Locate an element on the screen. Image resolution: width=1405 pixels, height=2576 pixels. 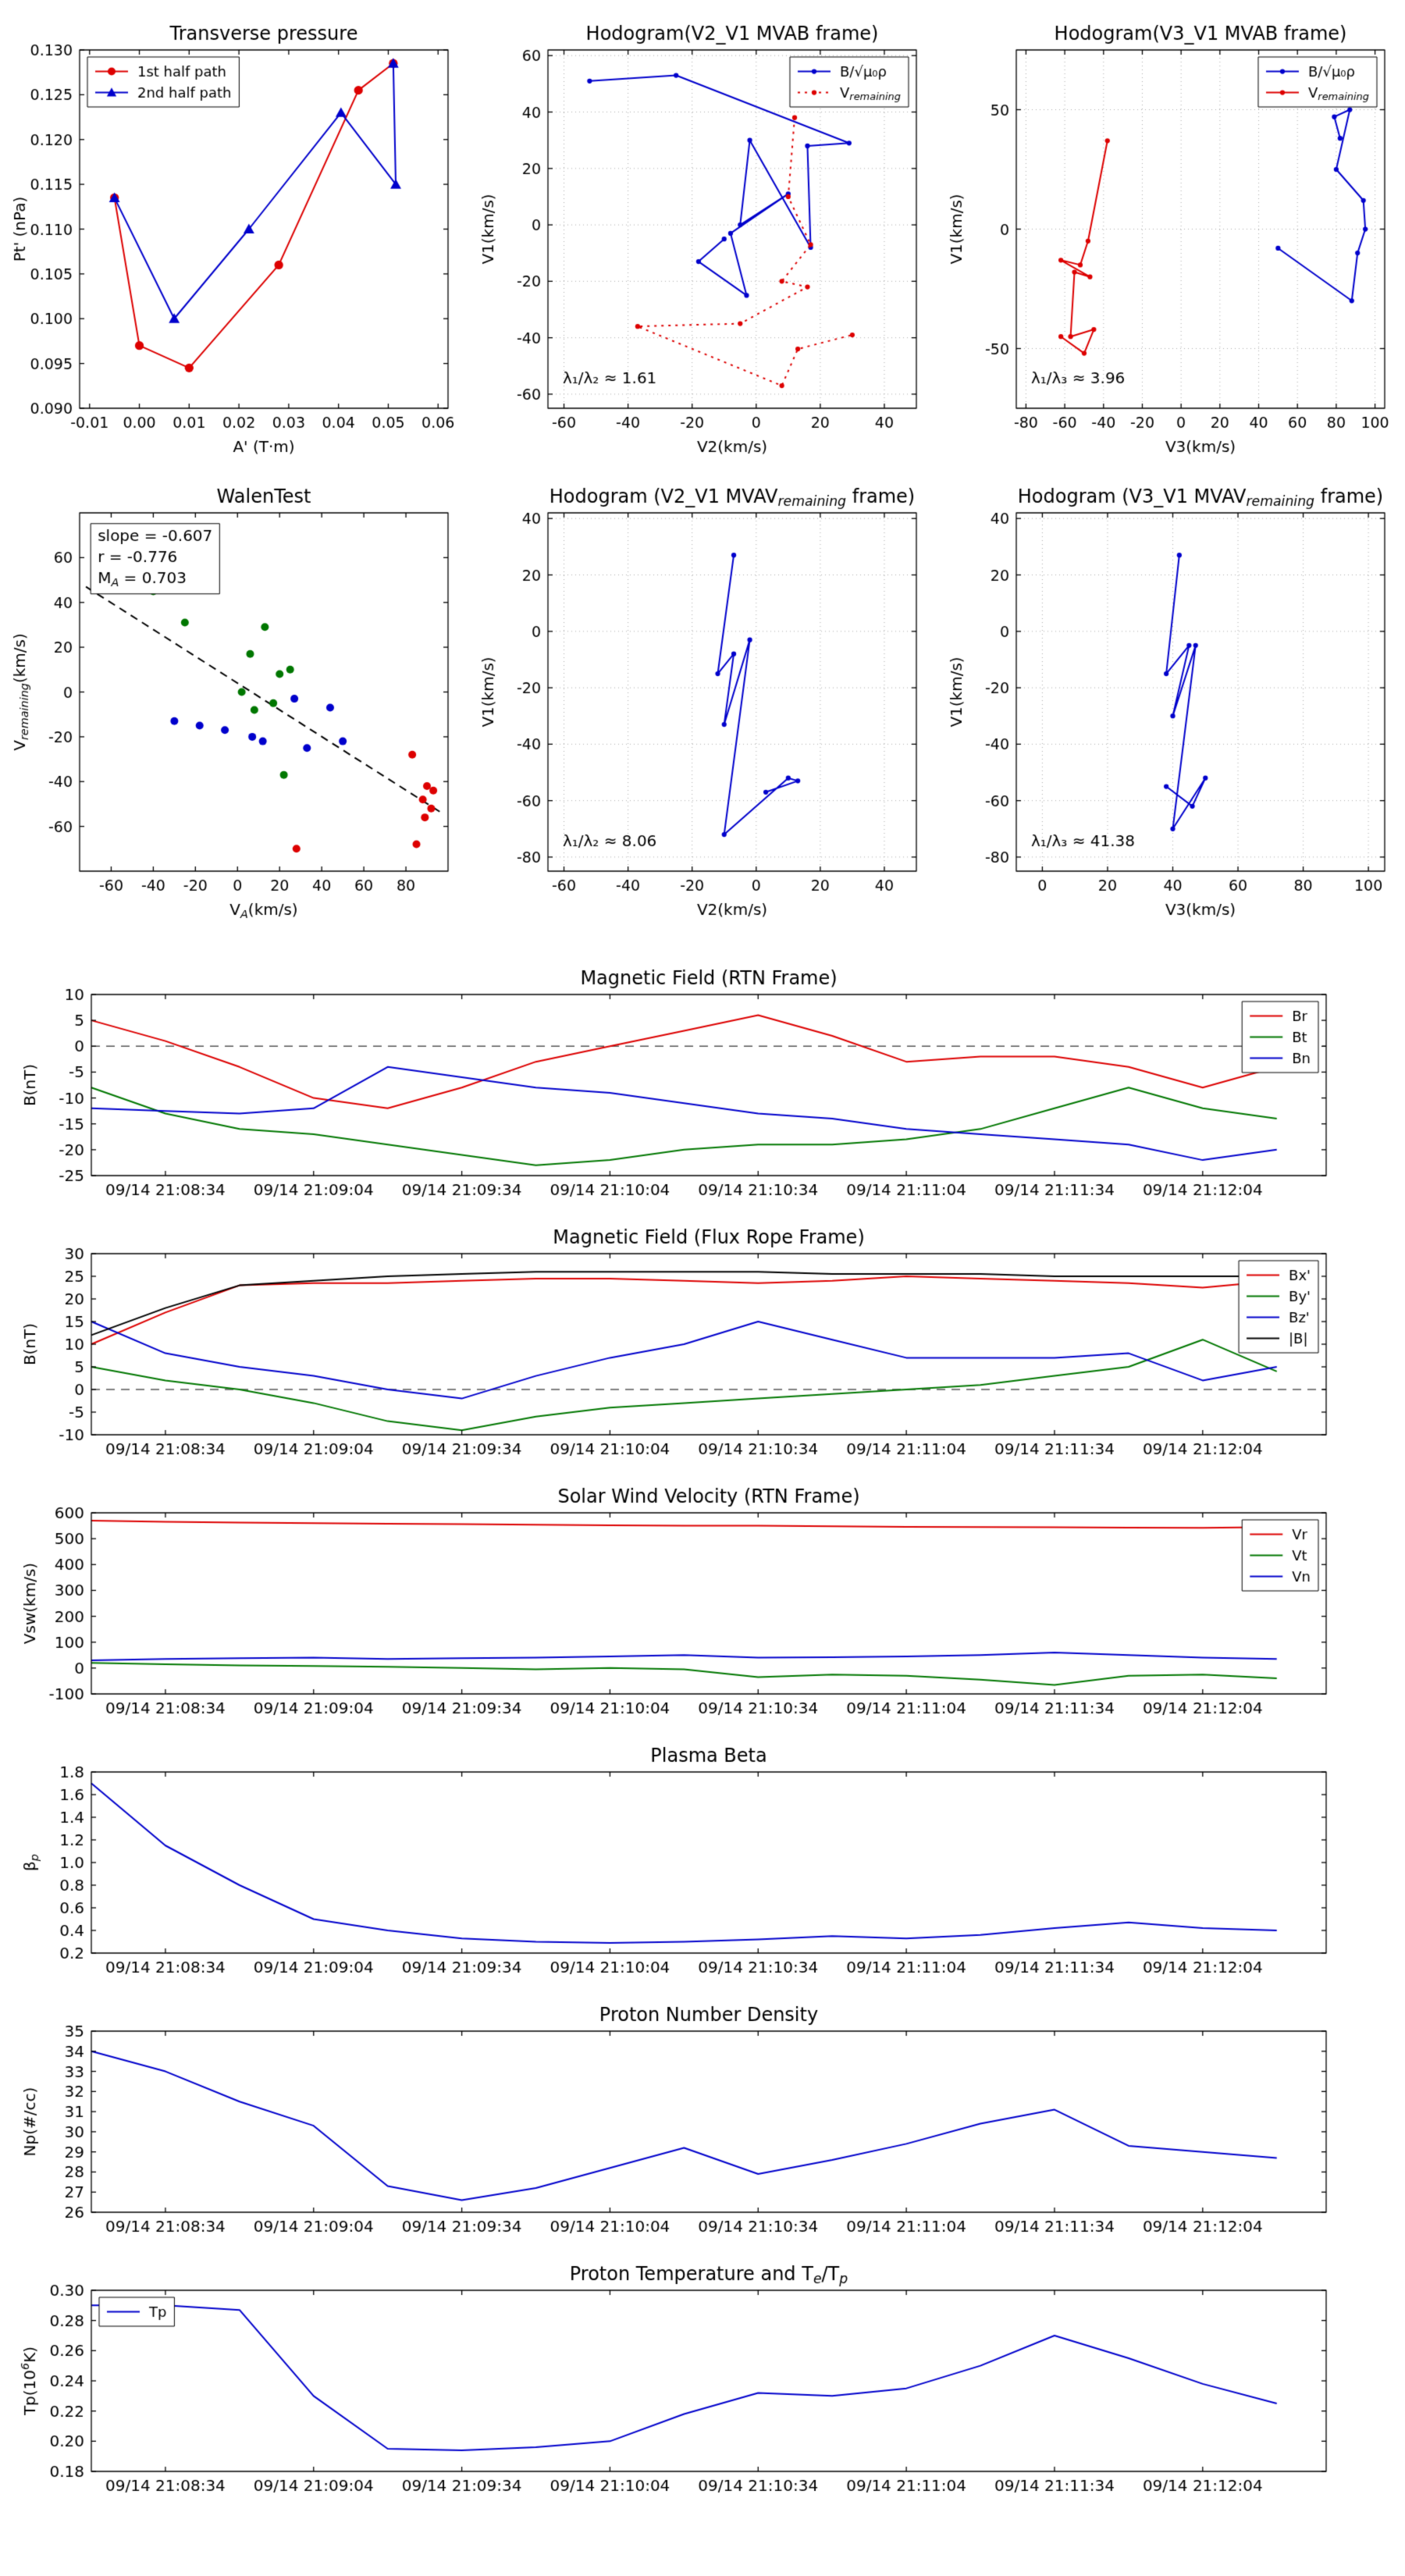
chart-magnetic-field-flux-rope is located at coordinates (703, 1347).